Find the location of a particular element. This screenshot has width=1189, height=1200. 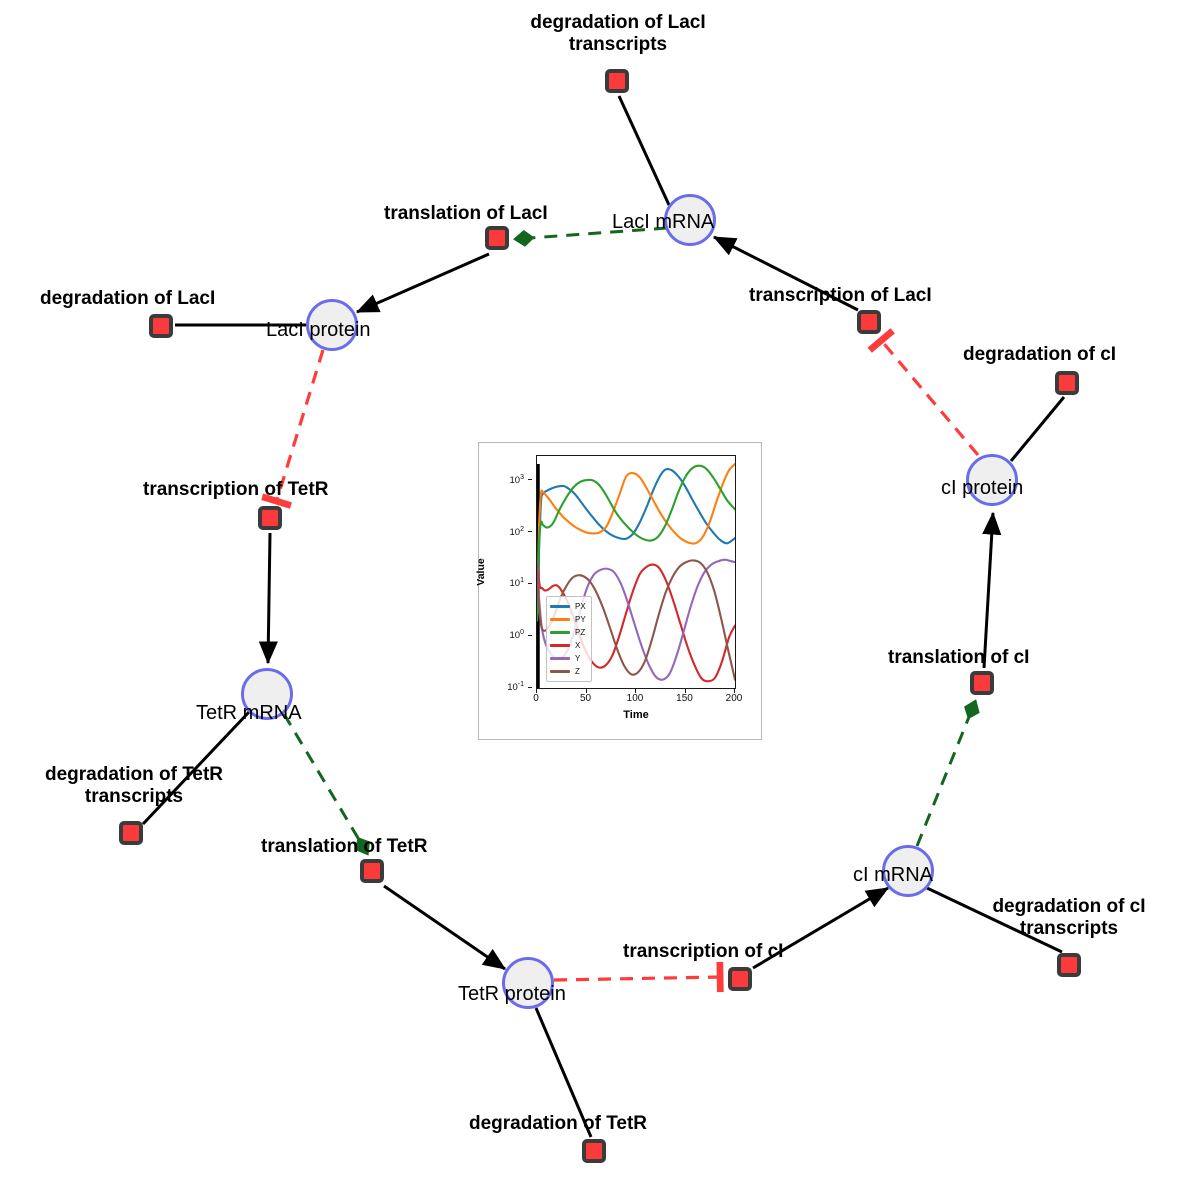

plot-legend: PX PY PZ X Y Z is located at coordinates (569, 639).